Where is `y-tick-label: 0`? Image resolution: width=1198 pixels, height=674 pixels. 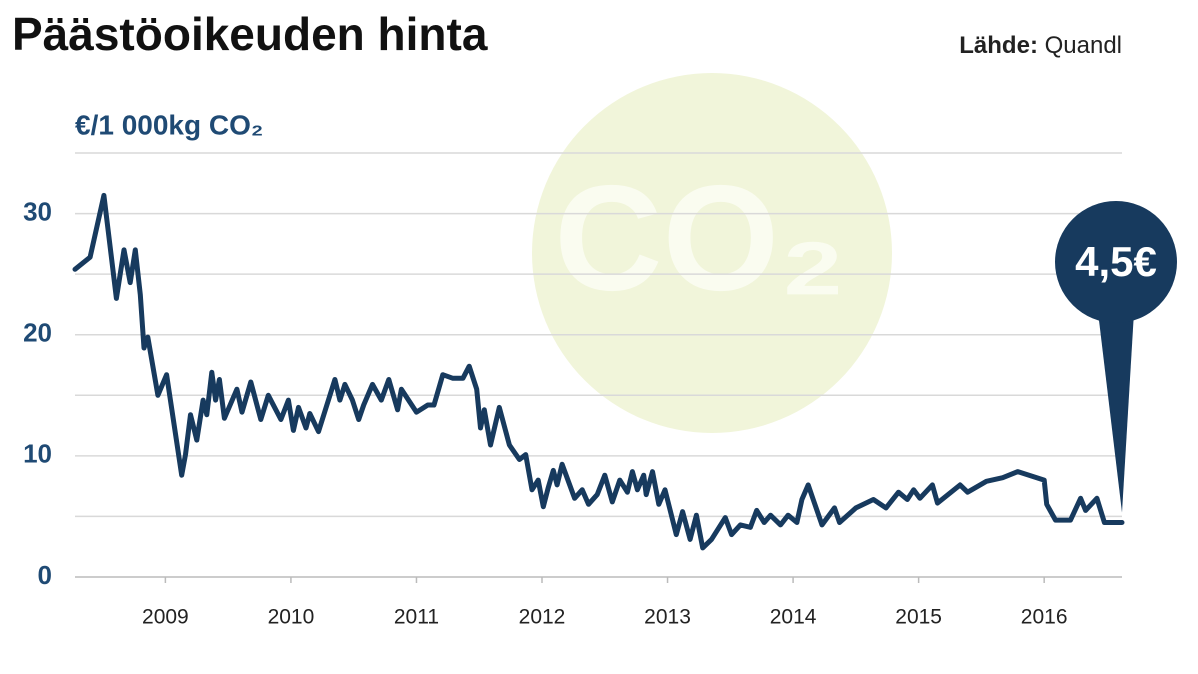
y-tick-label: 0 is located at coordinates (45, 575).